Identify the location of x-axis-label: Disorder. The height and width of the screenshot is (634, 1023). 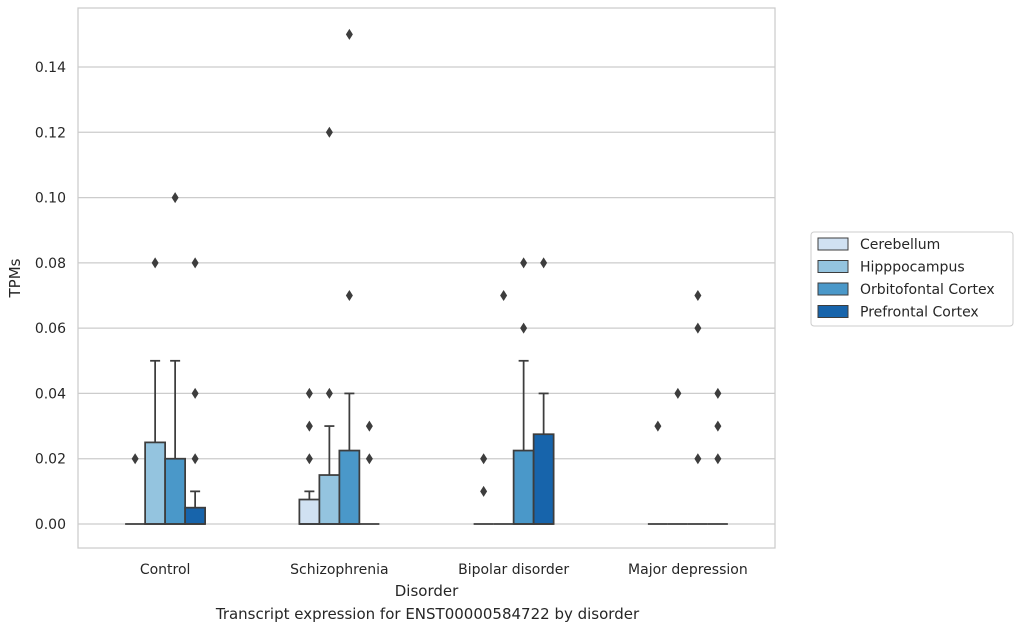
(427, 591).